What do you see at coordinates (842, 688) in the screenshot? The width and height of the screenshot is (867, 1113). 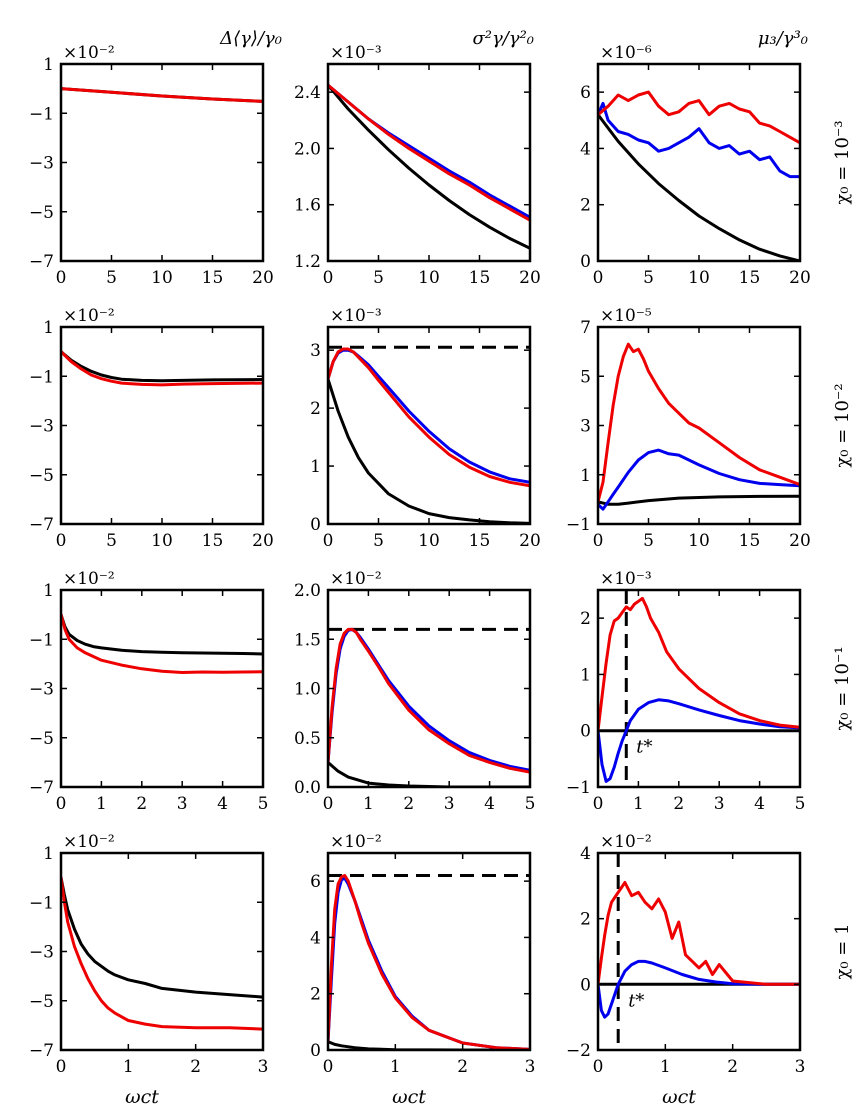 I see `row-title-2: χ₀ = 10⁻¹` at bounding box center [842, 688].